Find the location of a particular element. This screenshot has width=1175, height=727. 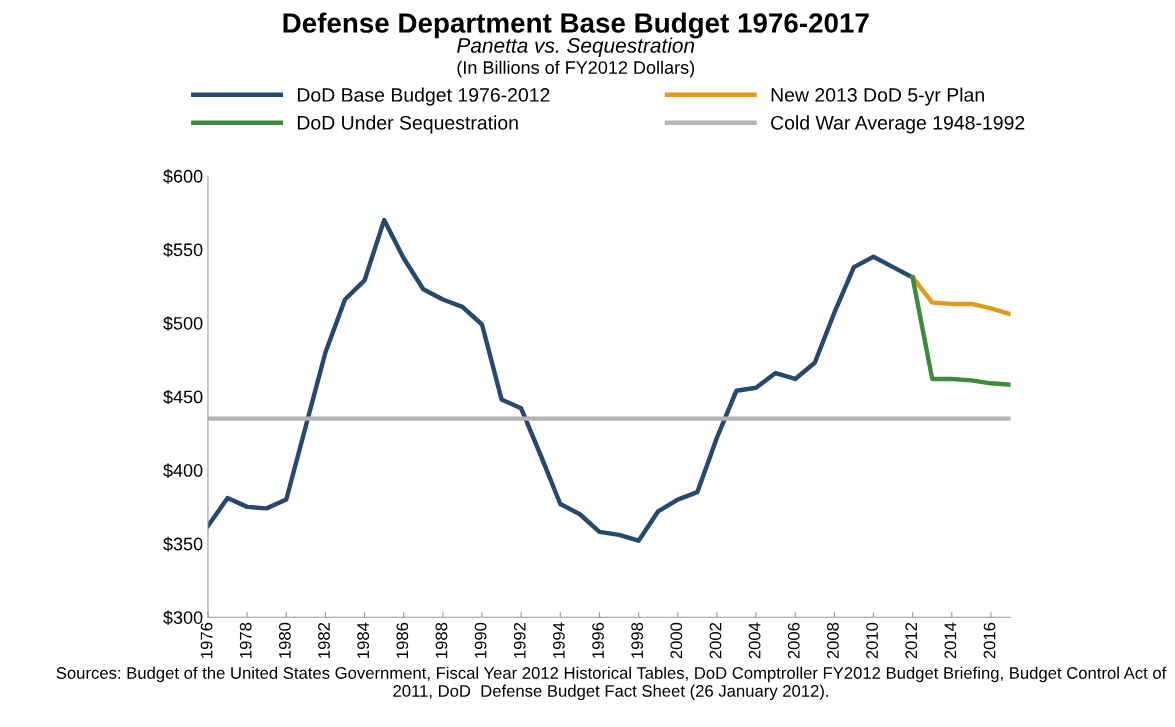

text: (In Billions of FY2012 Dollars) is located at coordinates (576, 69).